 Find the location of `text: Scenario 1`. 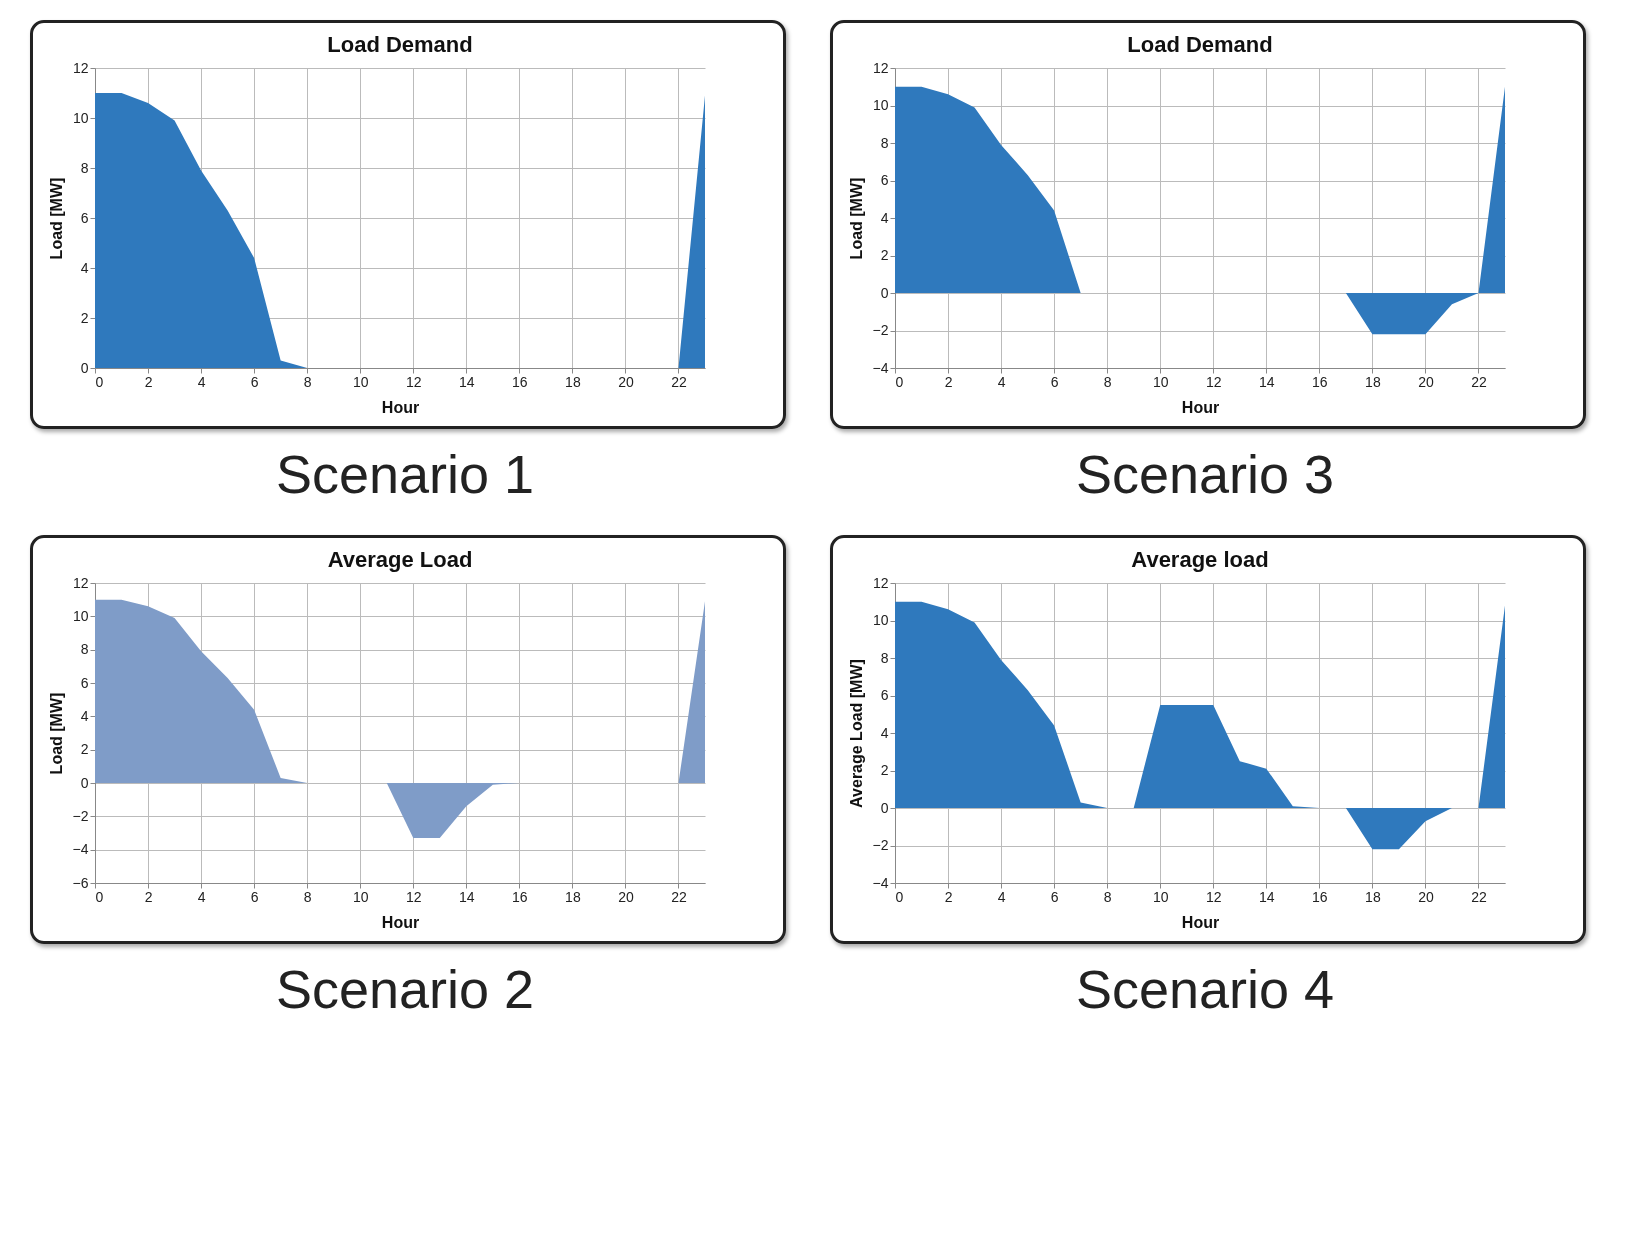

text: Scenario 1 is located at coordinates (405, 474).